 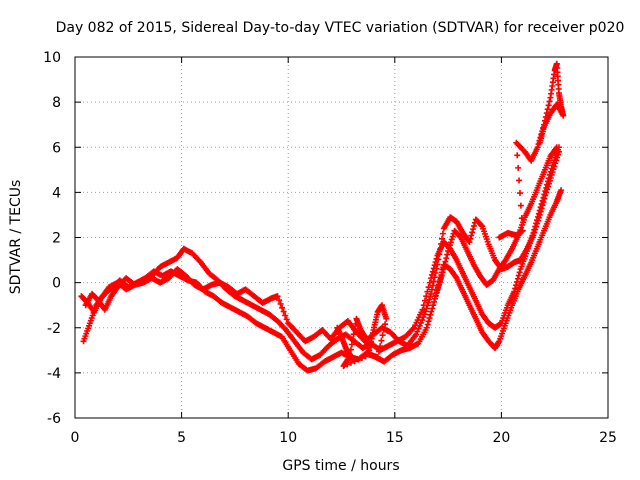 I want to click on x-axis-label: GPS time / hours, so click(x=340, y=466).